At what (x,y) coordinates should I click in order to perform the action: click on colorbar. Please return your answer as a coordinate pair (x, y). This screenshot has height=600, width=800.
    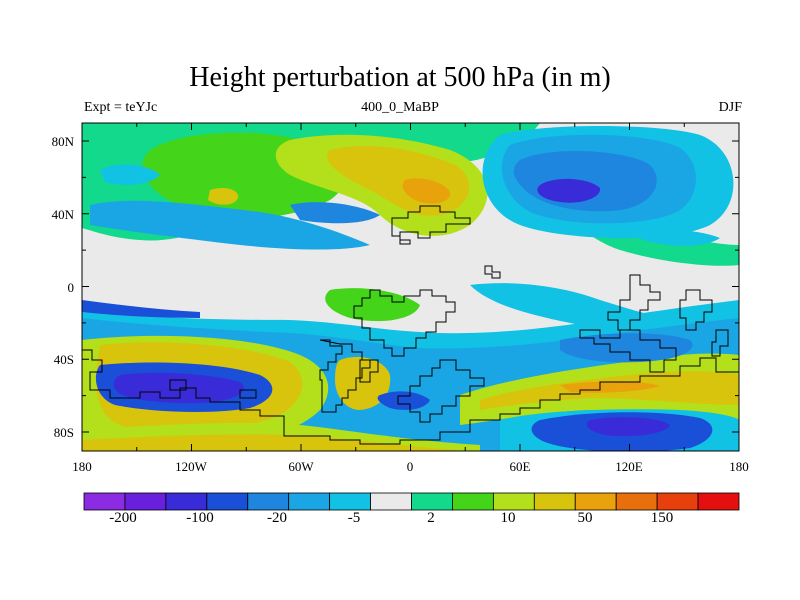
    Looking at the image, I should click on (411, 501).